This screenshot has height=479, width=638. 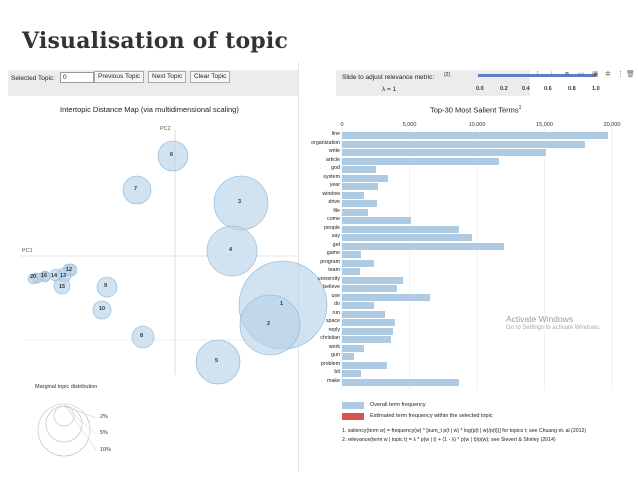 I want to click on next-topic-button: Next Topic, so click(x=167, y=77).